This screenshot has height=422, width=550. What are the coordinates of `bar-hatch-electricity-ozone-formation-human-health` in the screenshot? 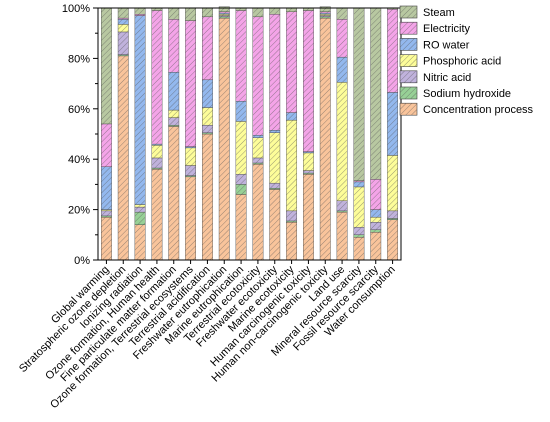 It's located at (157, 77).